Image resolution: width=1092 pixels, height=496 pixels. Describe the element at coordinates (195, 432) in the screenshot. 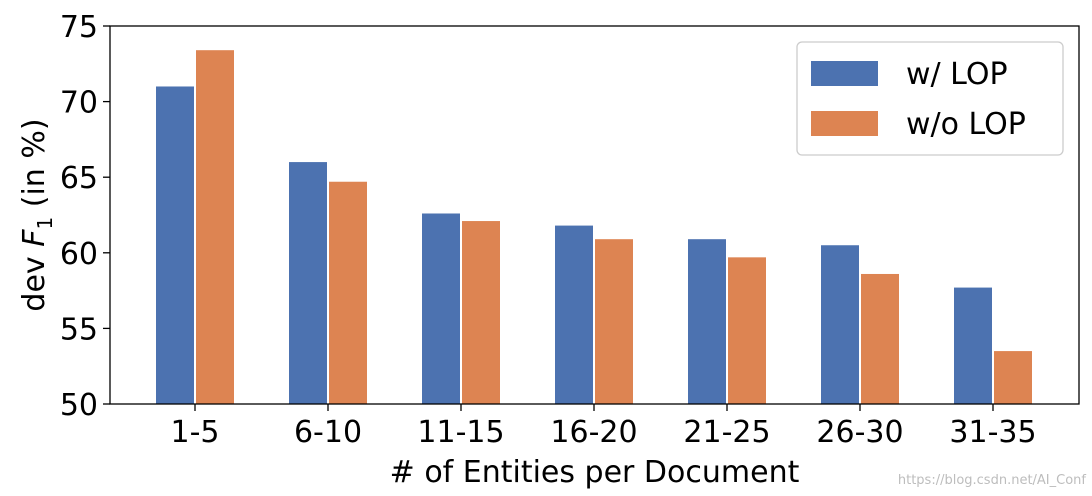

I see `x-tick-label: 1-5` at that location.